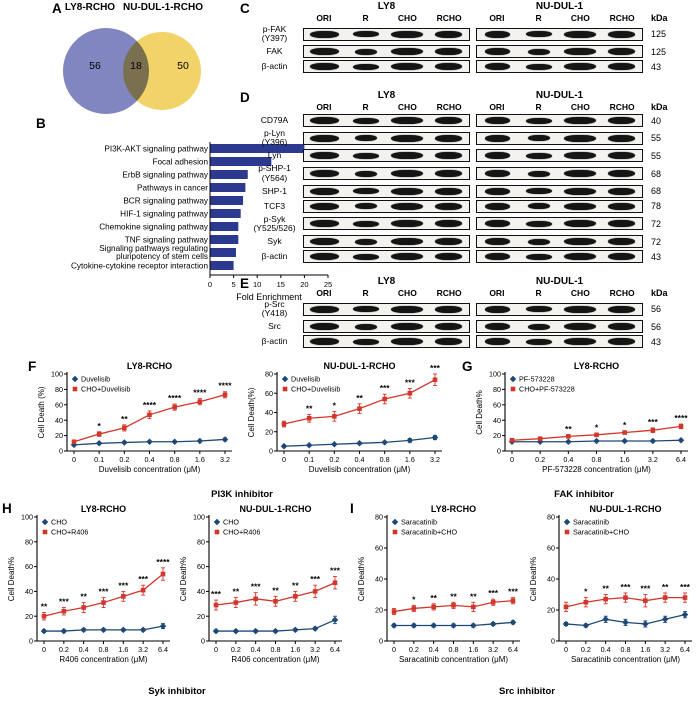  Describe the element at coordinates (225, 213) in the screenshot. I see `bar` at that location.